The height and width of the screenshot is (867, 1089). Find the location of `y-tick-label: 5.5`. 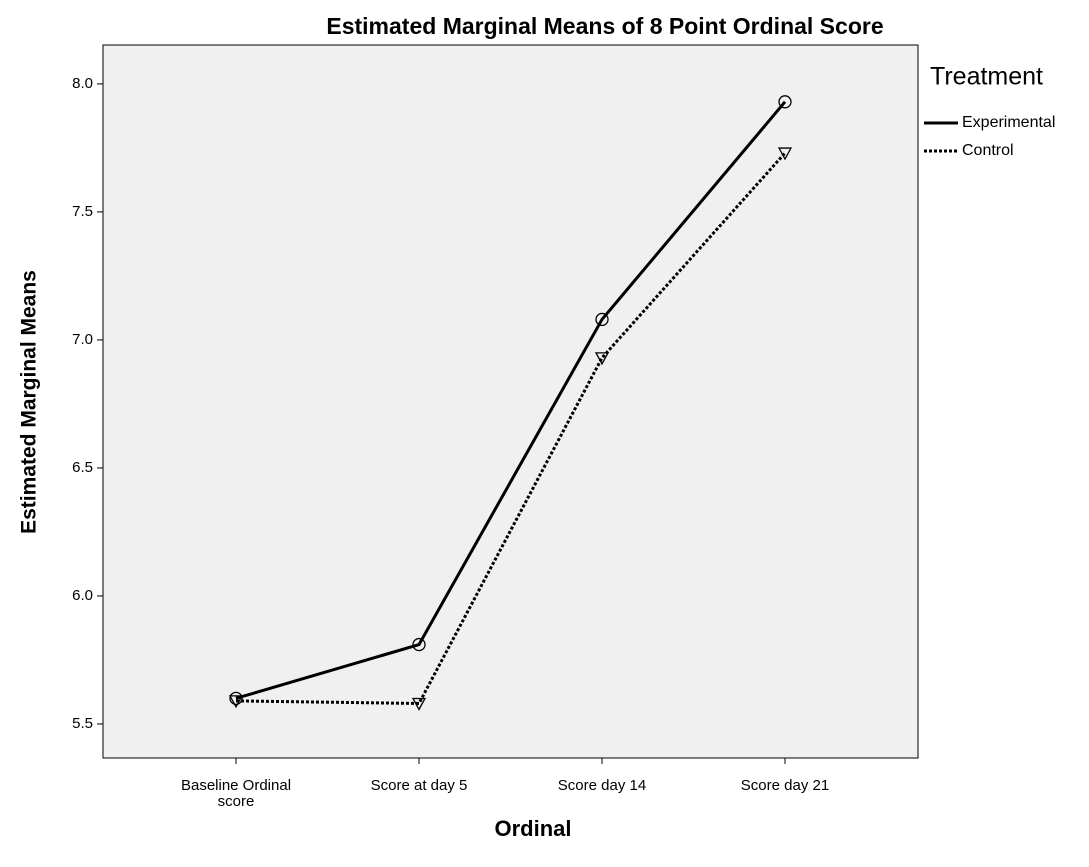

y-tick-label: 5.5 is located at coordinates (82, 723).